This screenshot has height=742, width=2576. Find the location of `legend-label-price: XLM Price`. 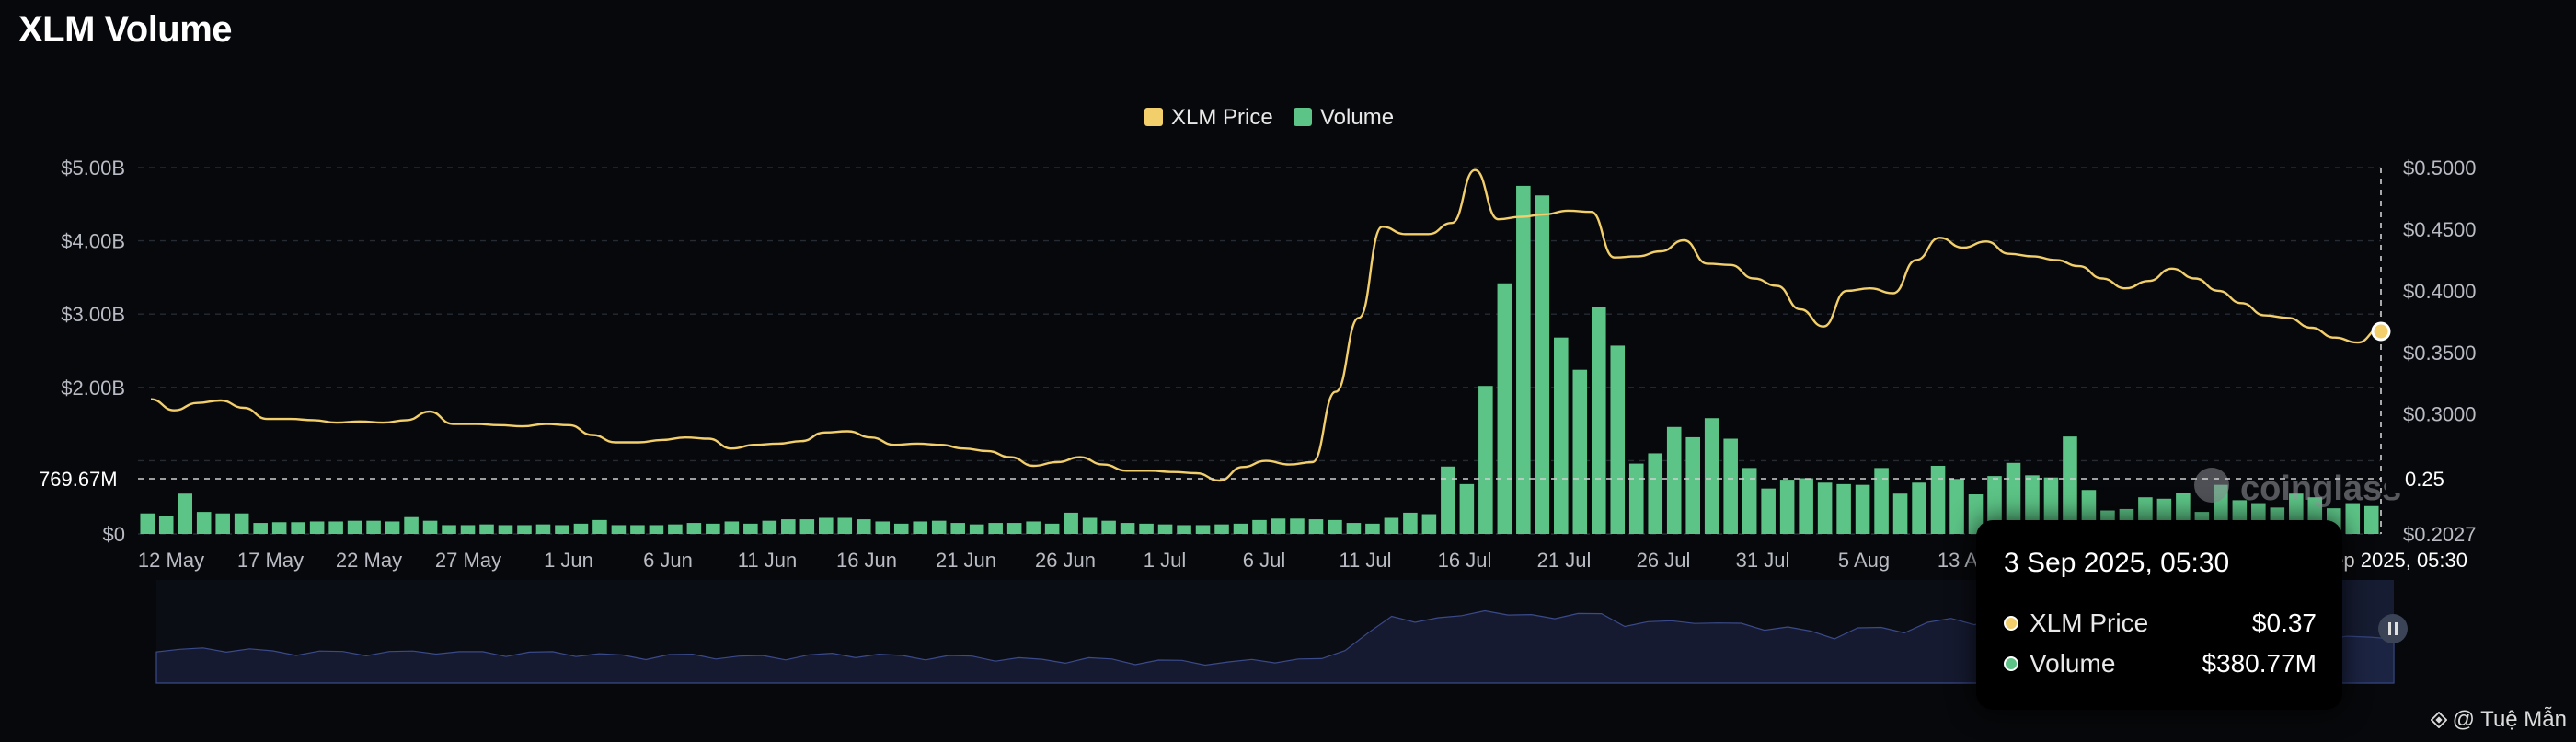

legend-label-price: XLM Price is located at coordinates (1222, 117).